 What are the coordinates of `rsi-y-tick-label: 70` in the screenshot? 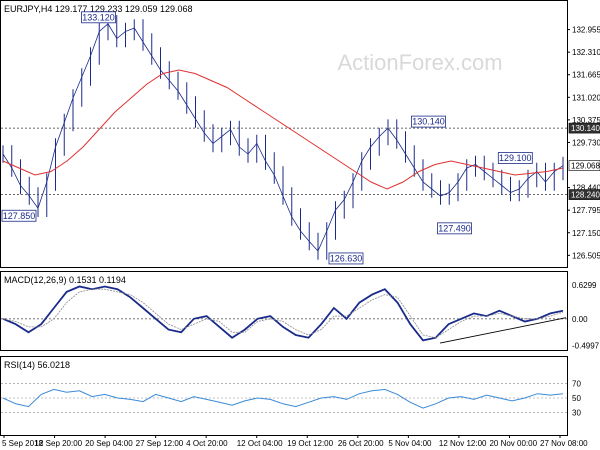 It's located at (576, 384).